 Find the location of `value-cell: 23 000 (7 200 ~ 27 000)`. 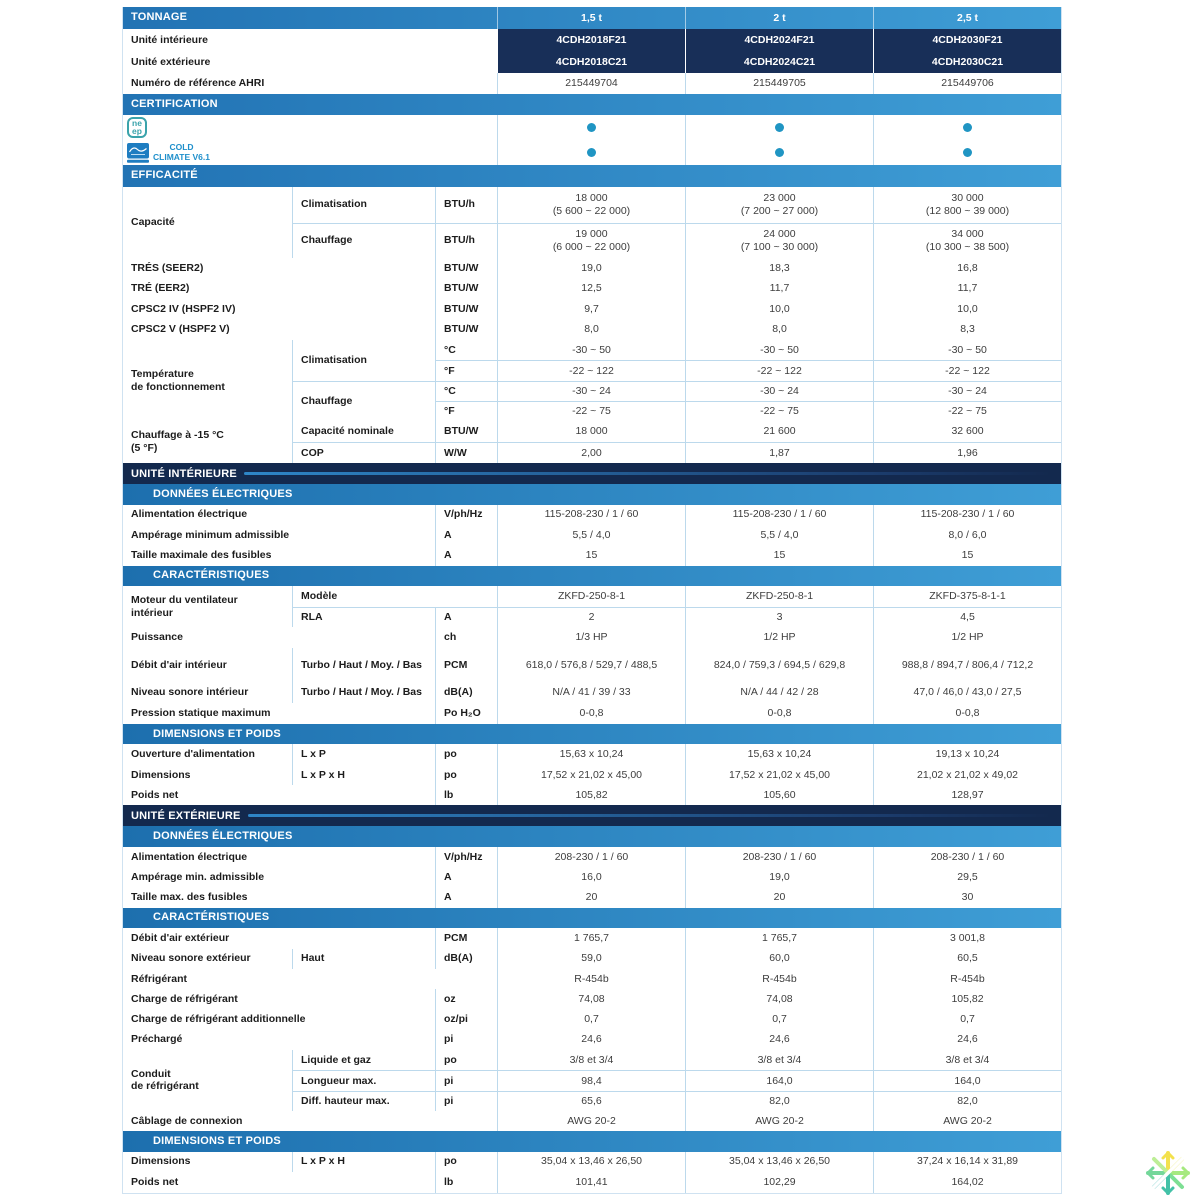

value-cell: 23 000 (7 200 ~ 27 000) is located at coordinates (779, 205).